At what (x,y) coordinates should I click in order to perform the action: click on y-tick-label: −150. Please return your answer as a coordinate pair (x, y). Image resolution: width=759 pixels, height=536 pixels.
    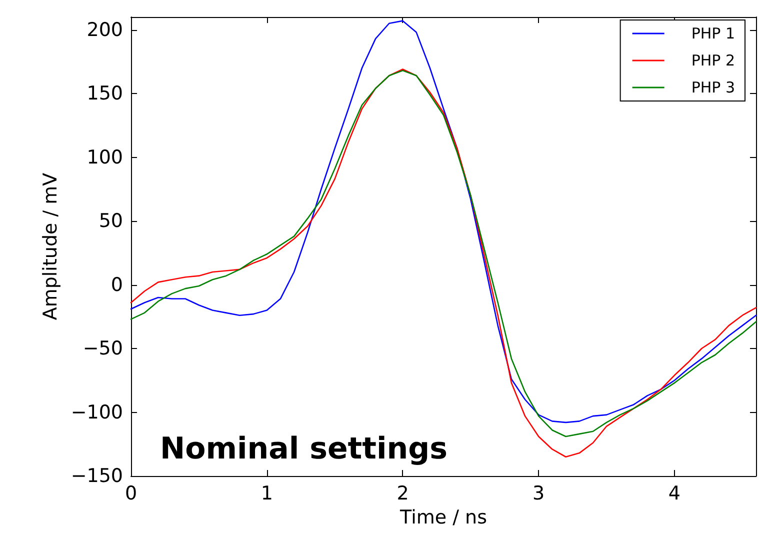
    Looking at the image, I should click on (96, 476).